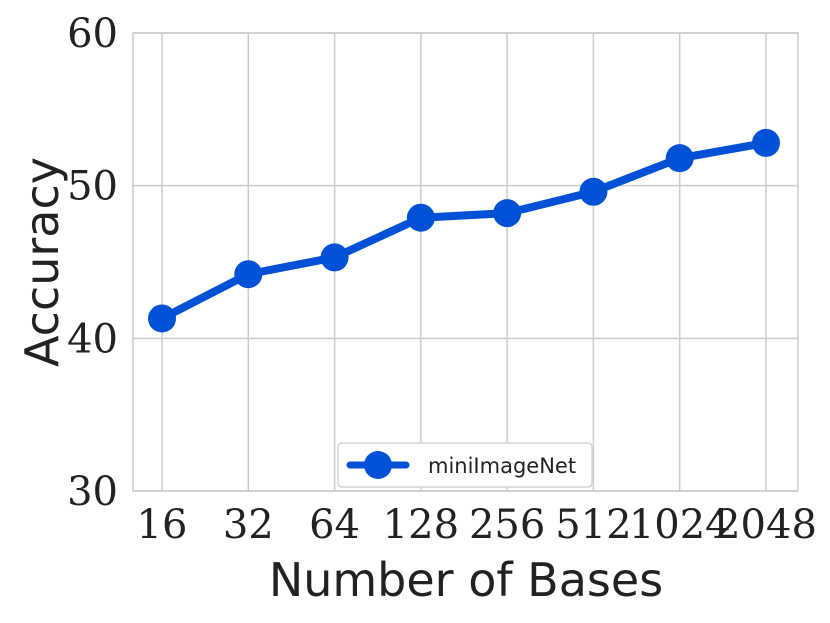  Describe the element at coordinates (593, 525) in the screenshot. I see `x-tick-label: 512` at that location.